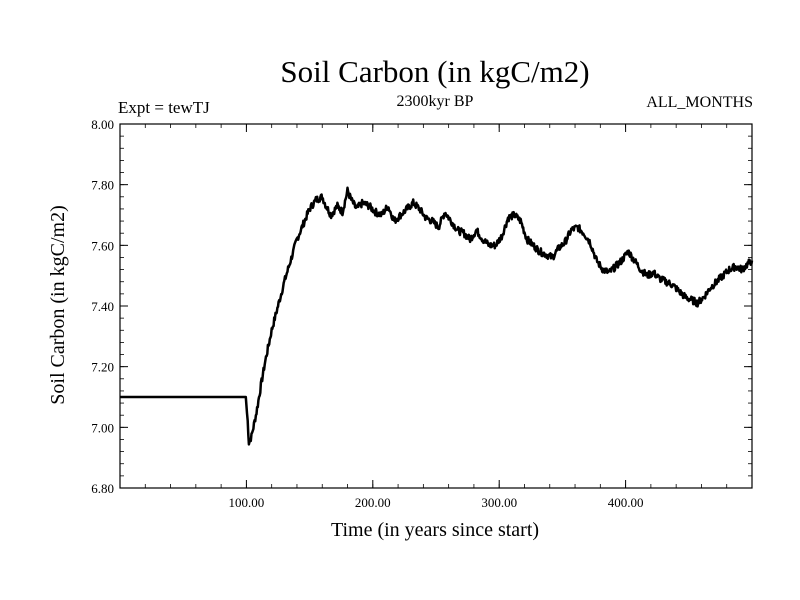  What do you see at coordinates (435, 101) in the screenshot?
I see `chart-subtitle: 2300kyr BP` at bounding box center [435, 101].